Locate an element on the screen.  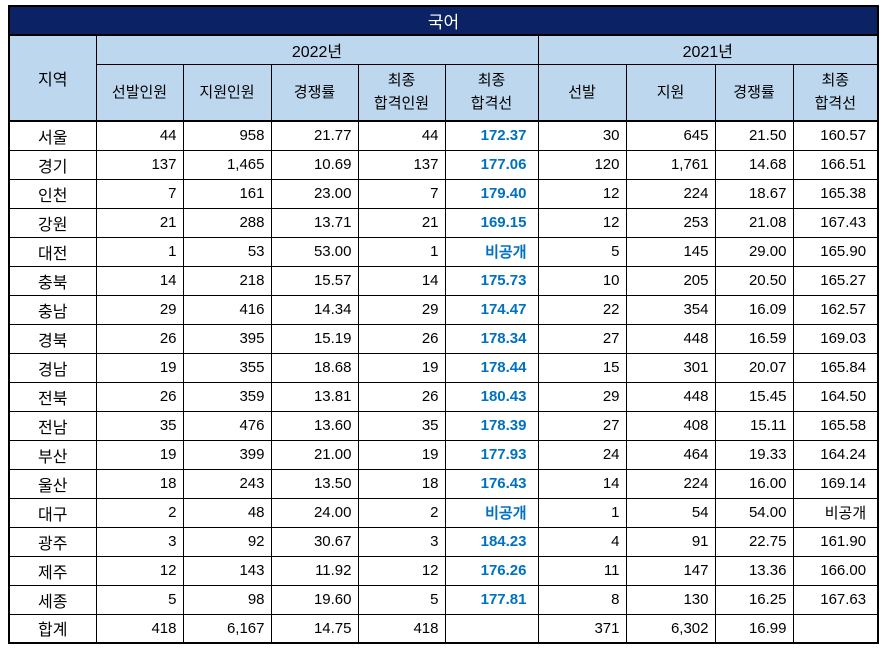
cell-final-cutline-2021: 167.43 is located at coordinates (835, 222).